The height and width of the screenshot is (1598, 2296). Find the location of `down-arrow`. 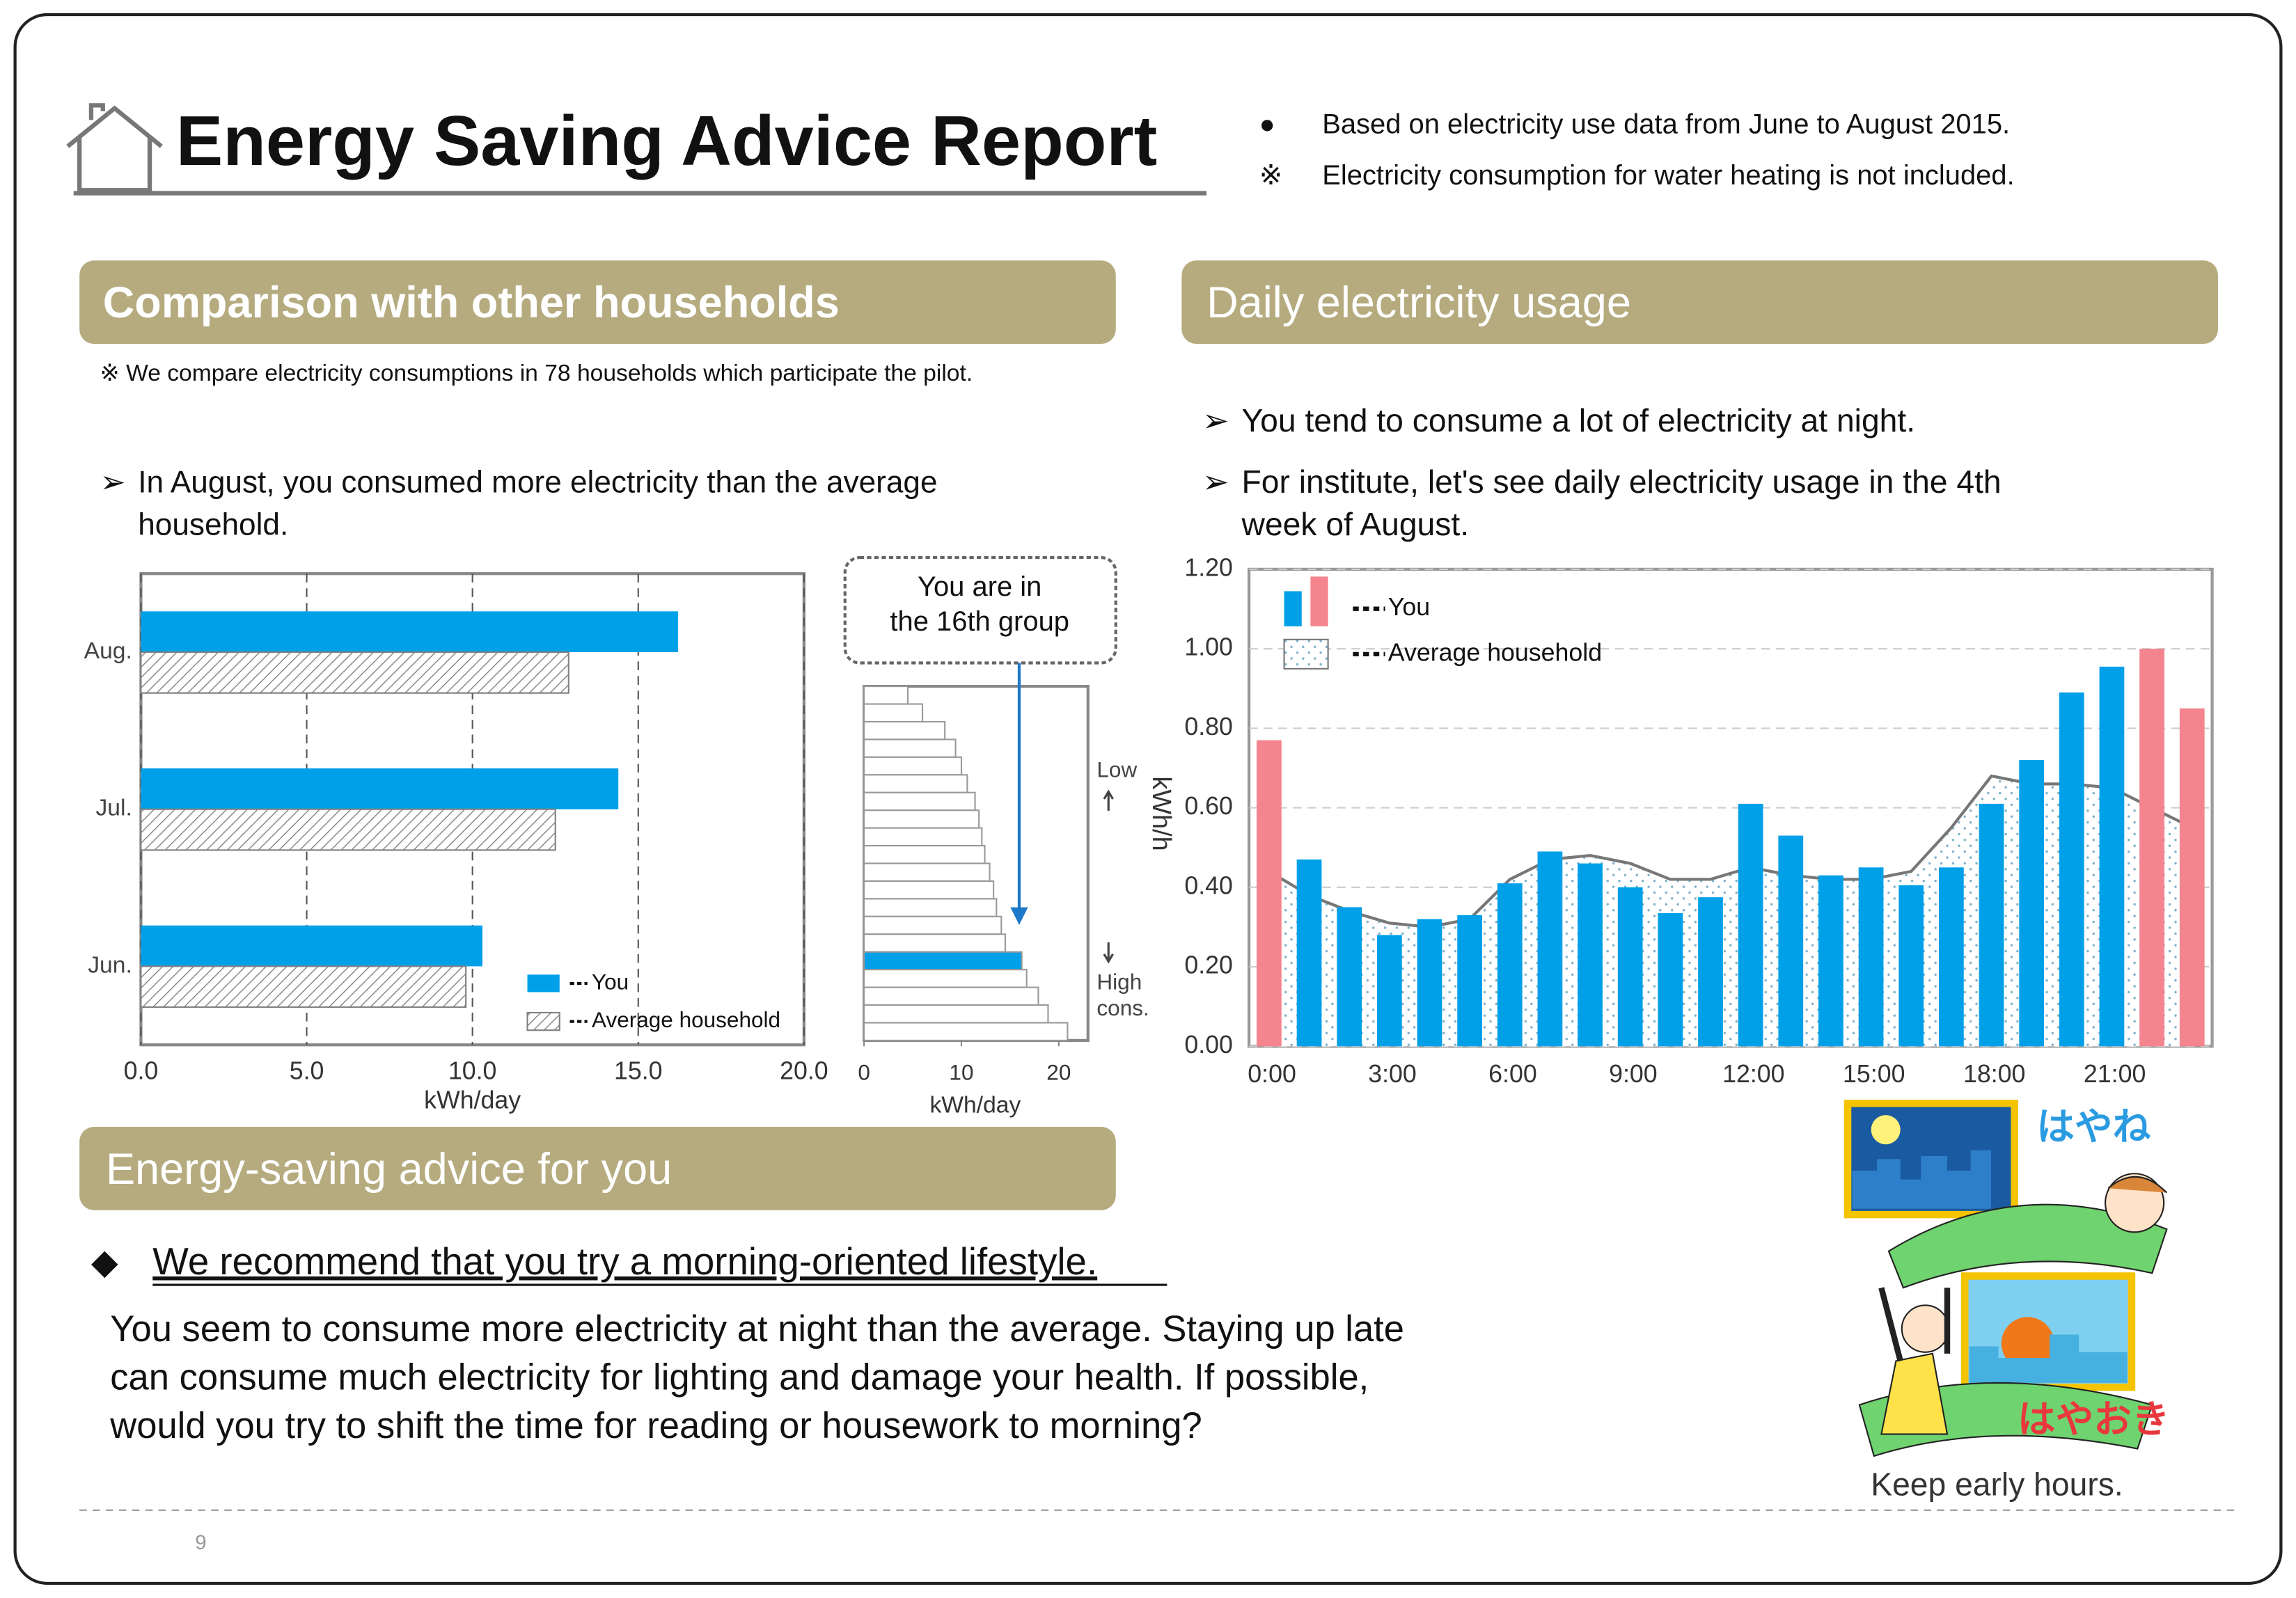

down-arrow is located at coordinates (1108, 953).